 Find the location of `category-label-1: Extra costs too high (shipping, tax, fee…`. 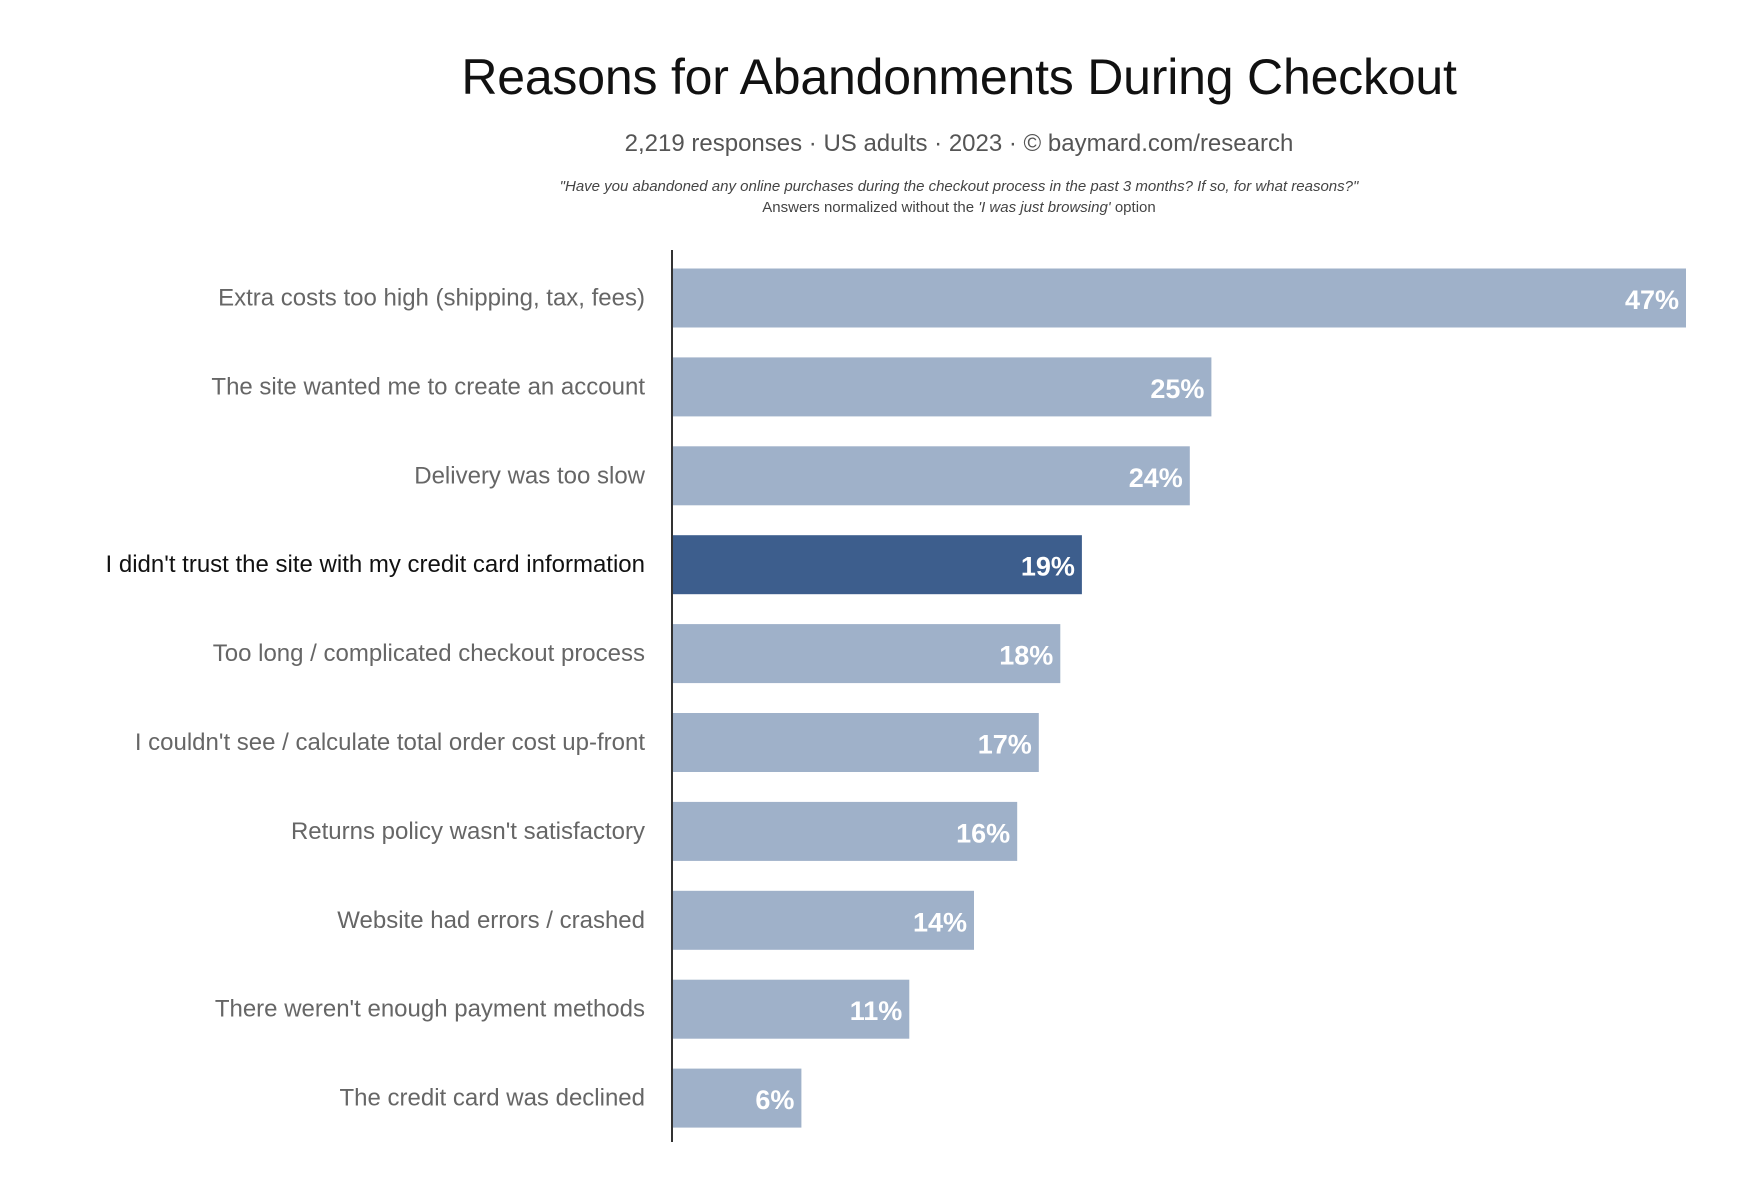

category-label-1: Extra costs too high (shipping, tax, fee… is located at coordinates (431, 298).